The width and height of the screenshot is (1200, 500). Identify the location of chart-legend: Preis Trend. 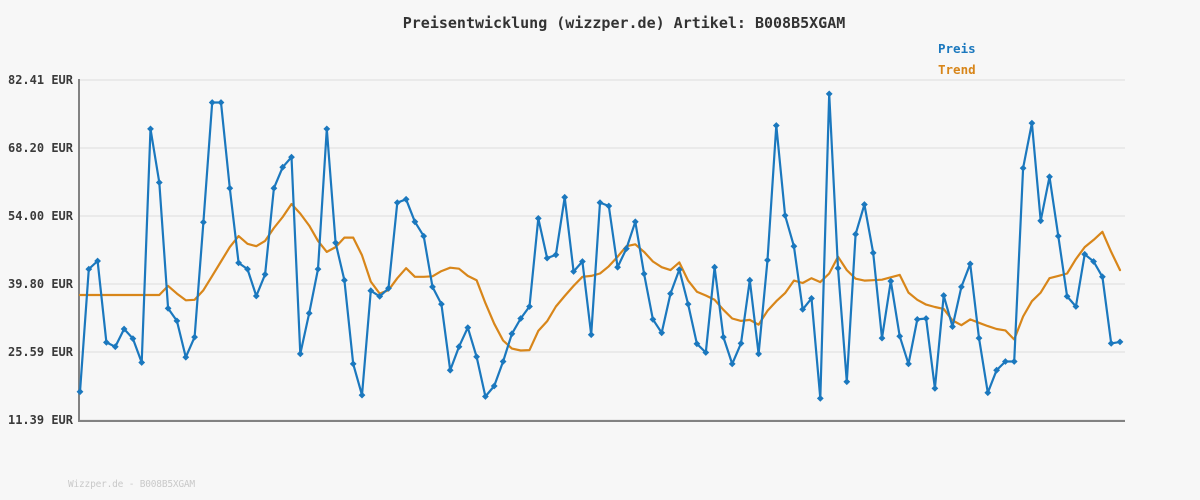
(957, 59).